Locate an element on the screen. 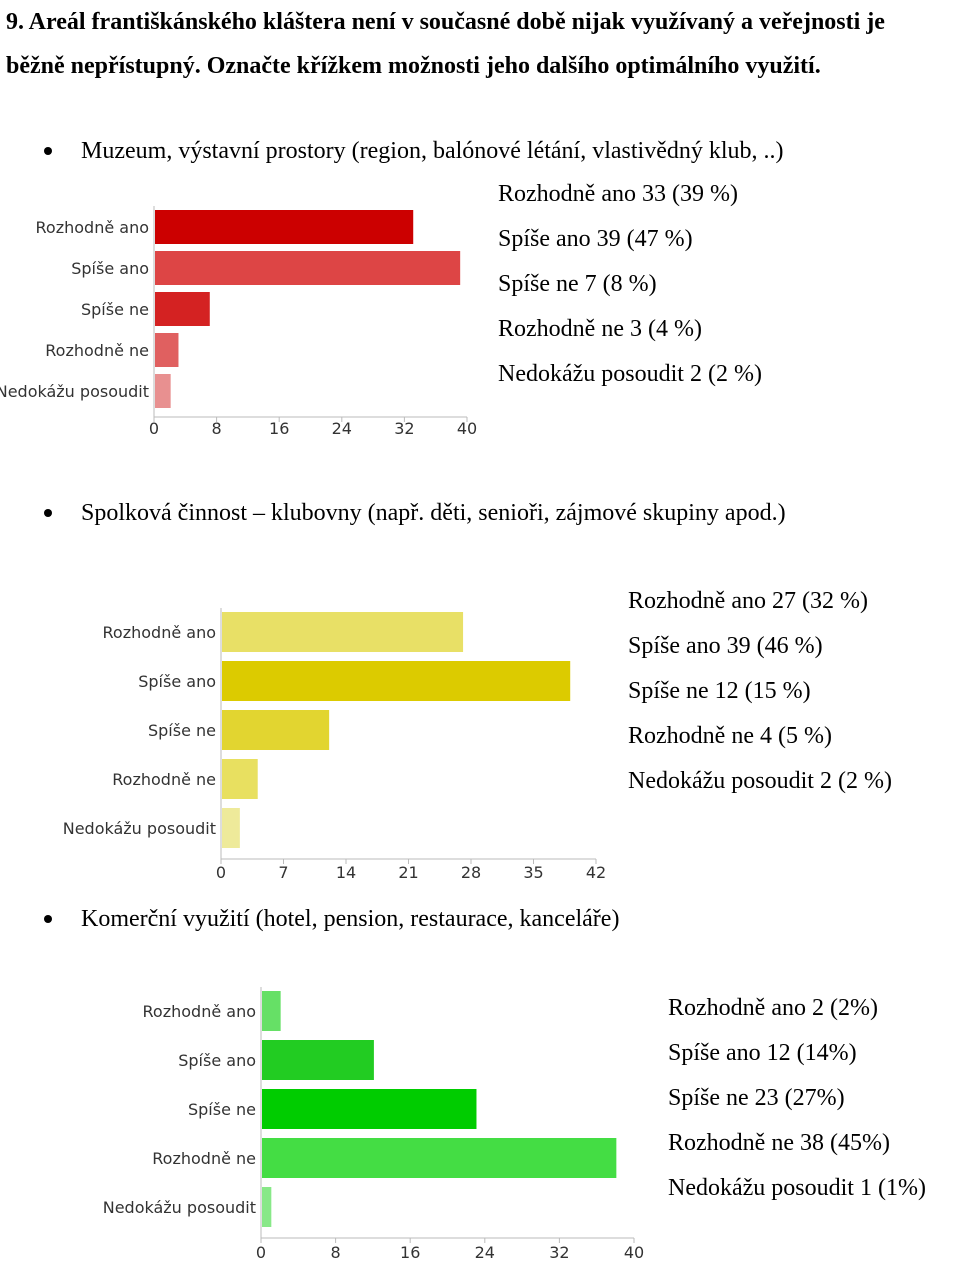 The image size is (960, 1261). legend-2-item: Rozhodně ano 27 (32 %) is located at coordinates (748, 601).